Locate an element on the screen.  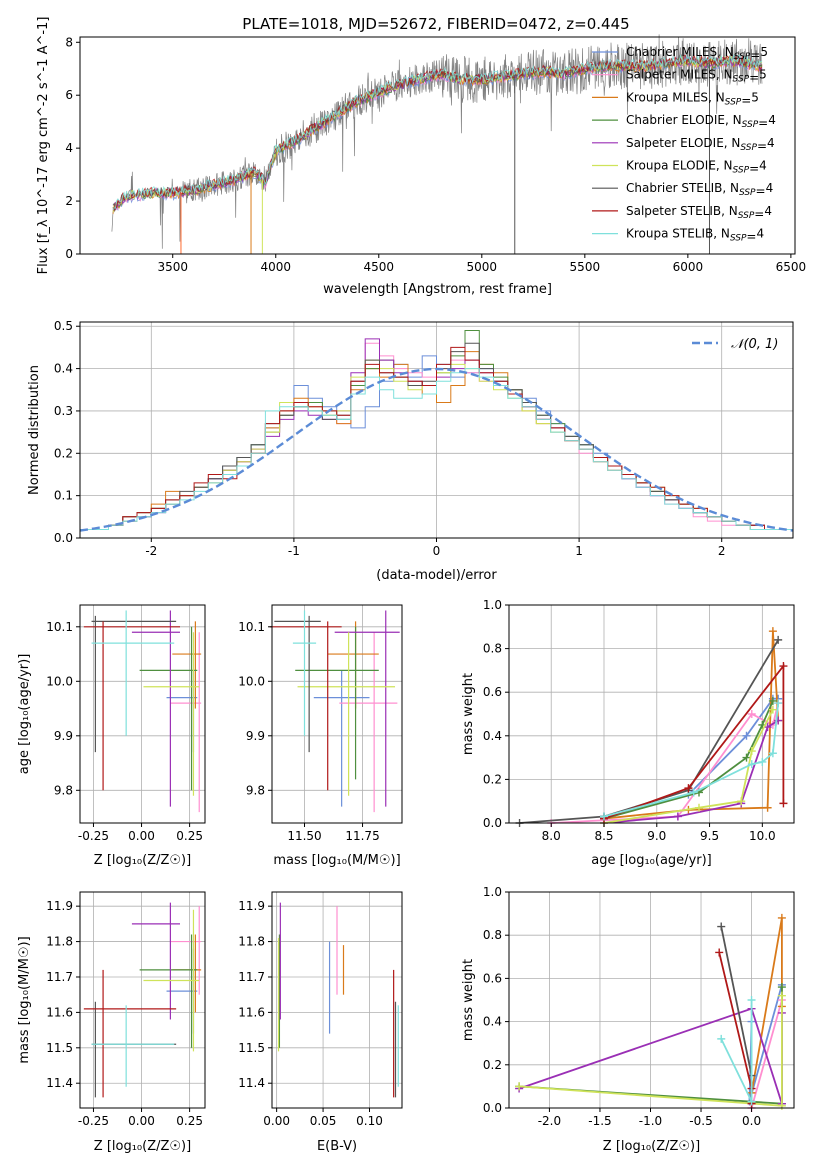
y-axis-label: mass [log₁₀(M/M☉)] is located at coordinates (24, 999).